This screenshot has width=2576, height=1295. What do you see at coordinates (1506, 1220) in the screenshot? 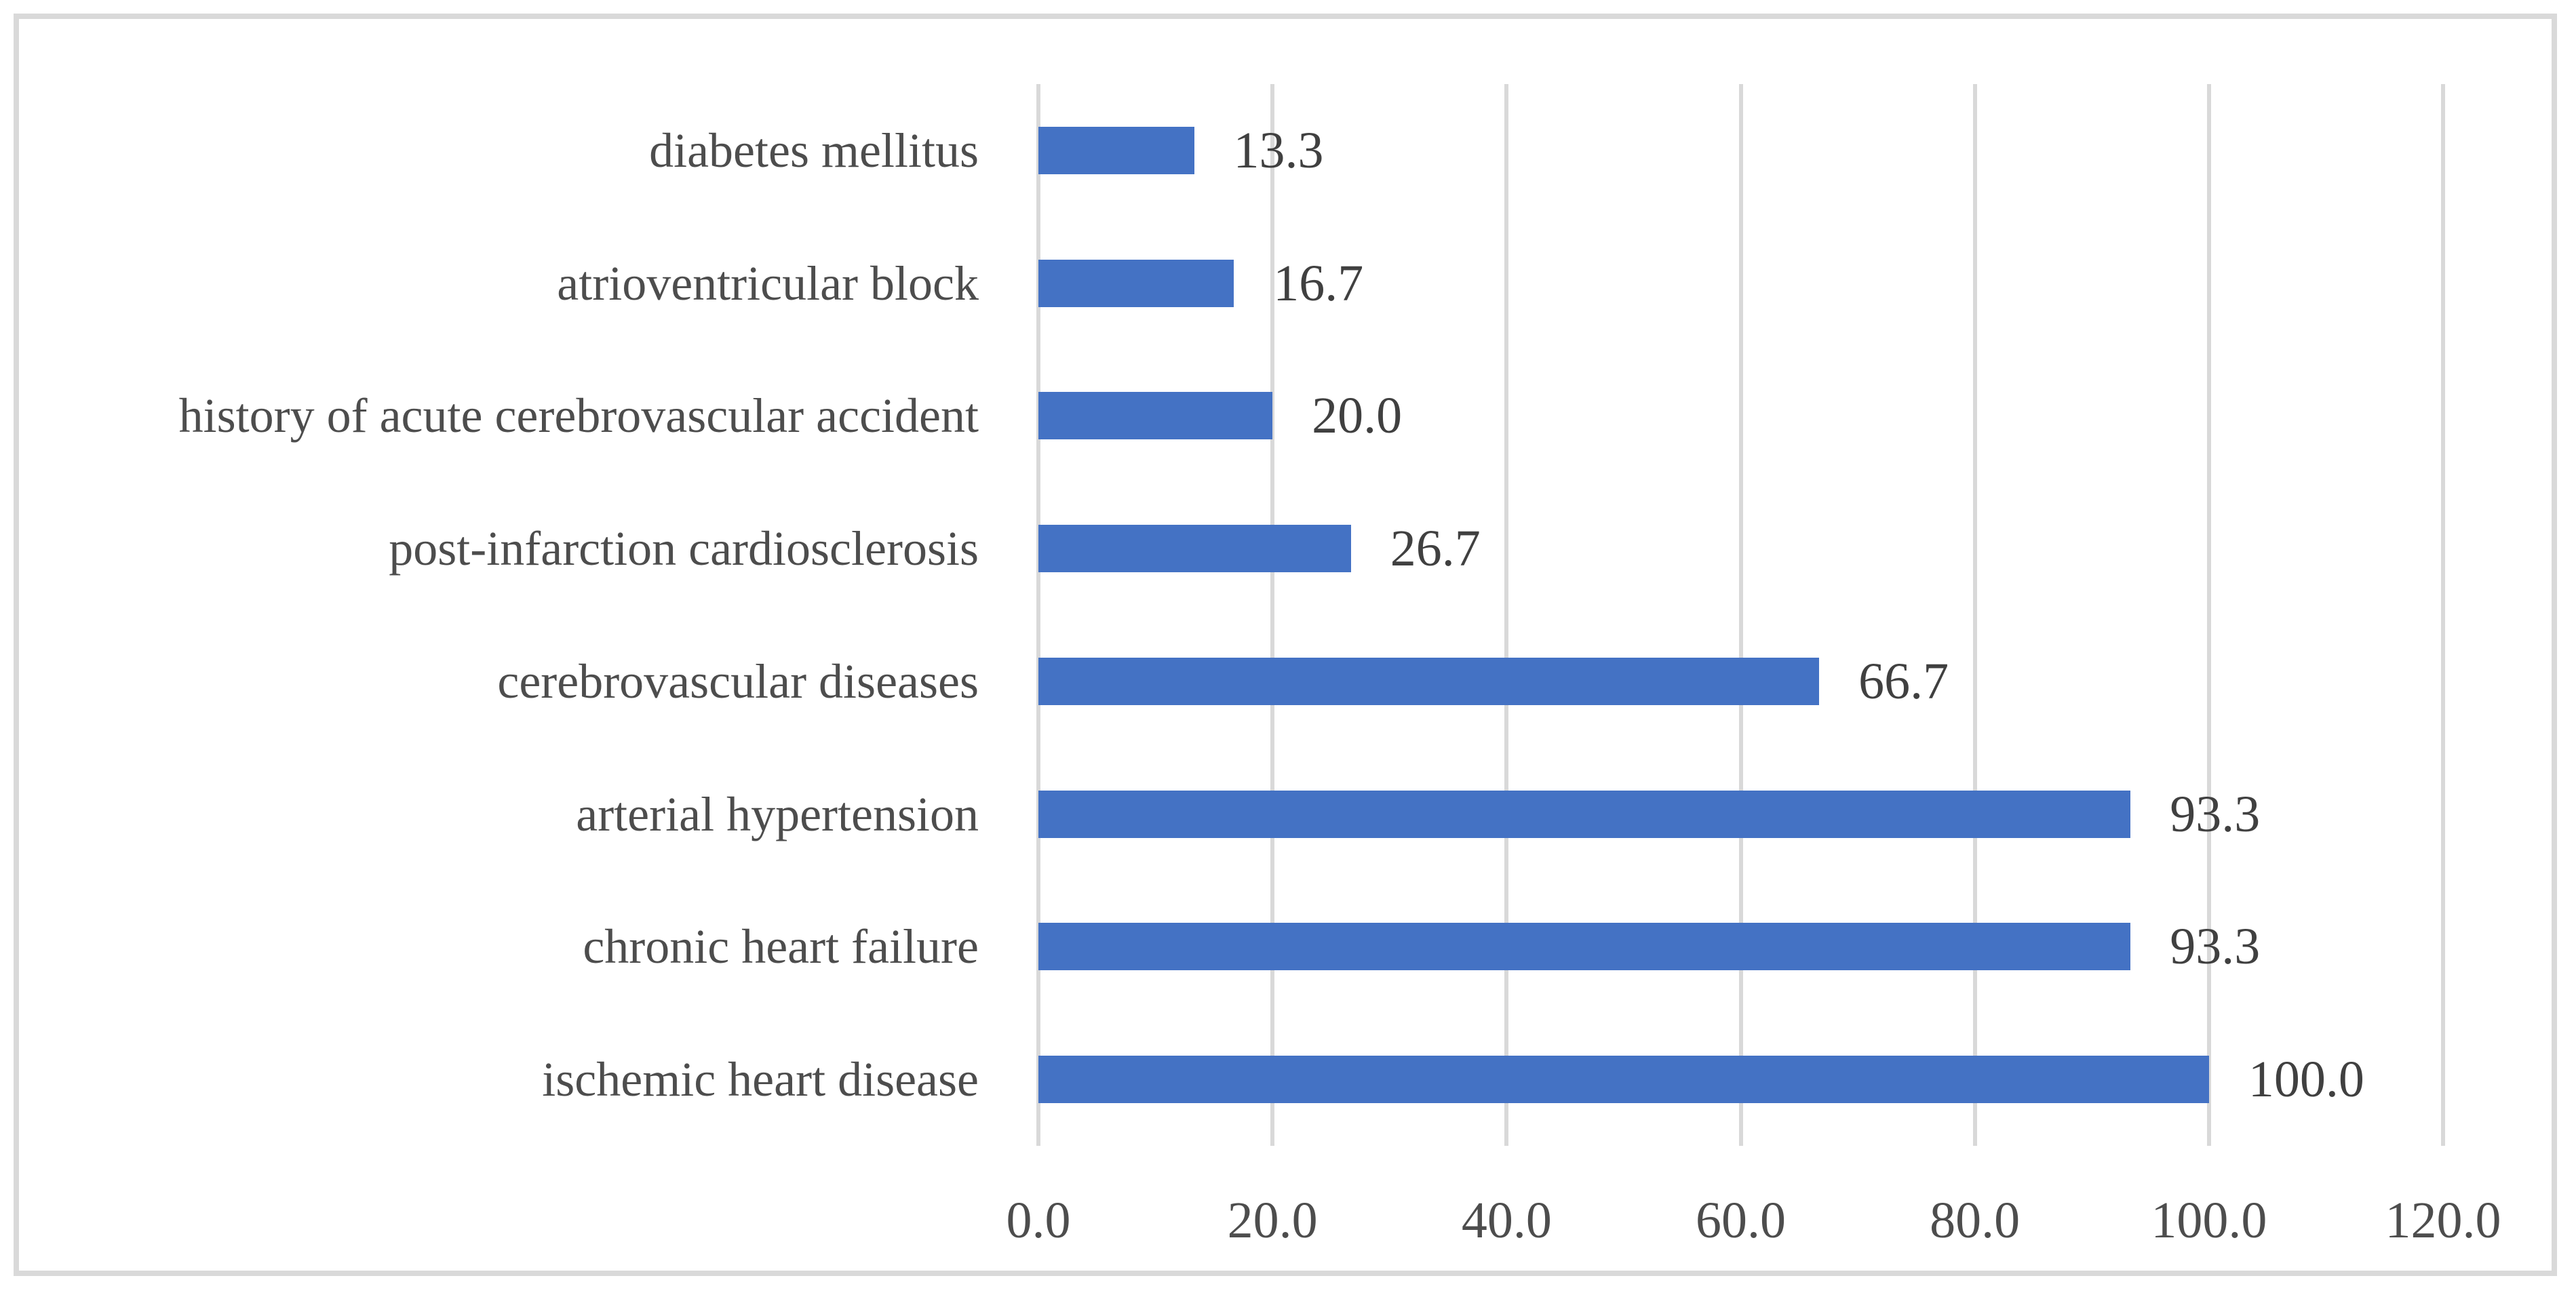
I see `x-tick-label: 40.0` at bounding box center [1506, 1220].